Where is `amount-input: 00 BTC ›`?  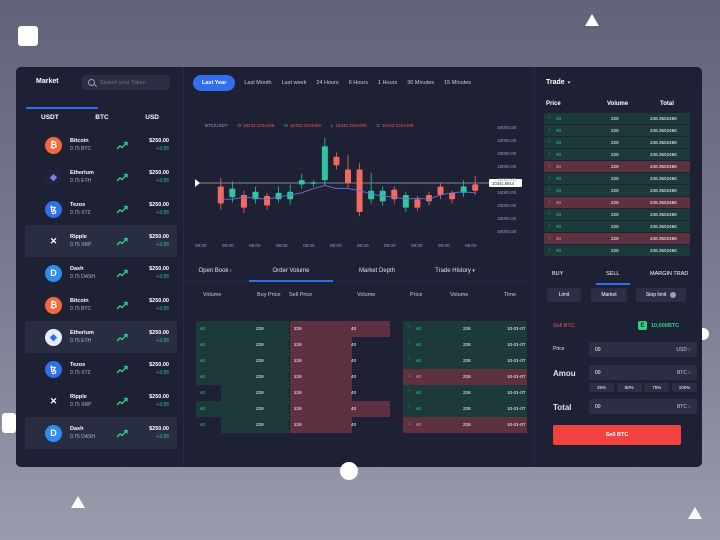
amount-input: 00 BTC › is located at coordinates (643, 372).